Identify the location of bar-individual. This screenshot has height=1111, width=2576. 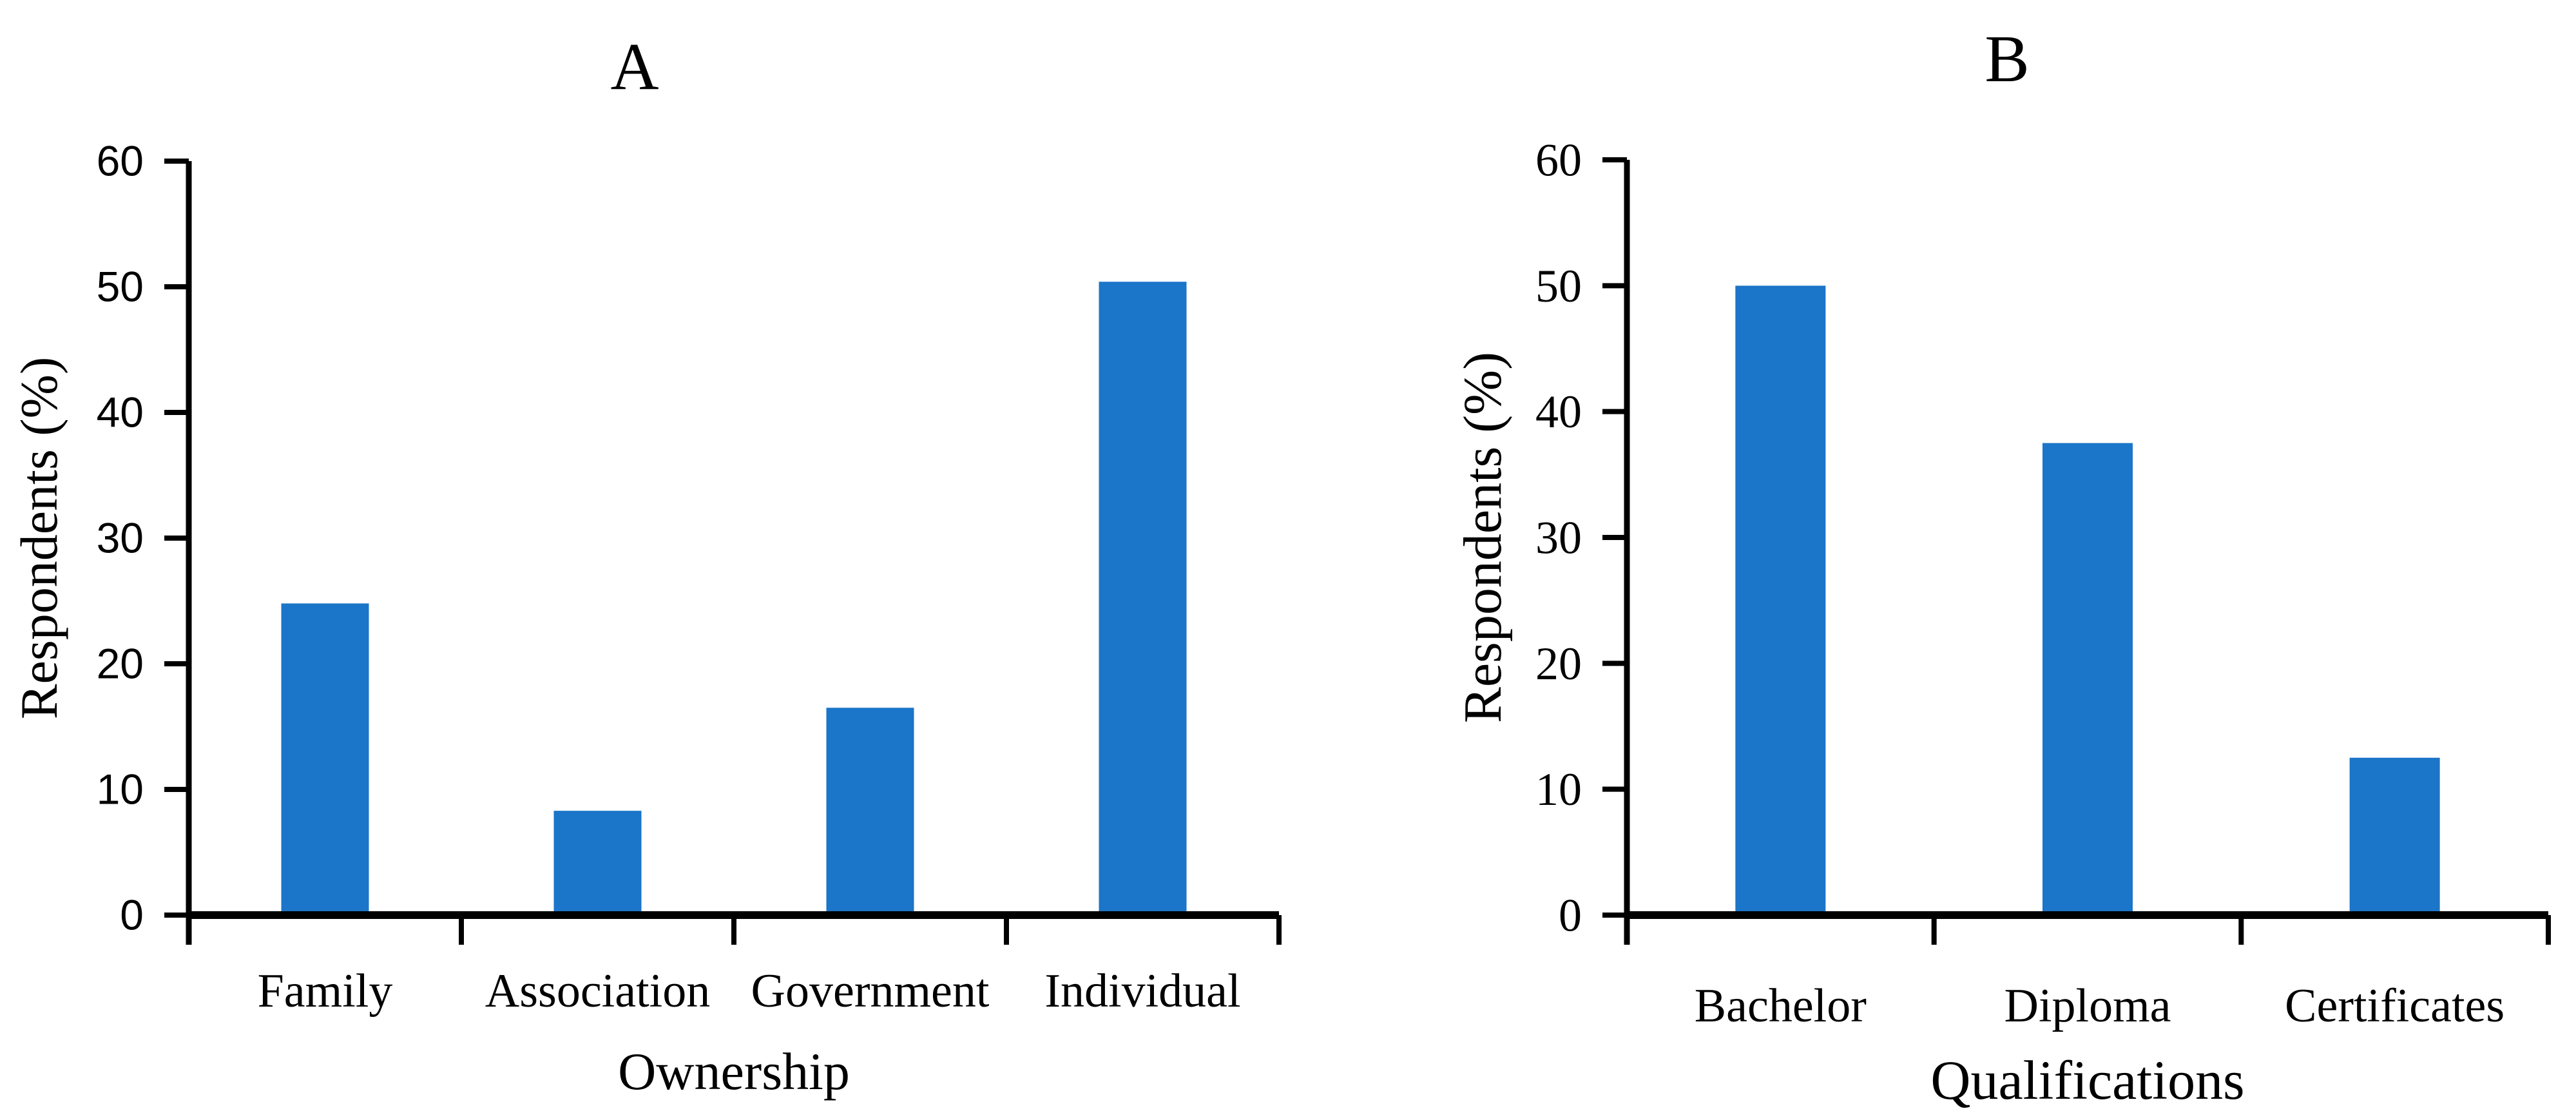
(1143, 598).